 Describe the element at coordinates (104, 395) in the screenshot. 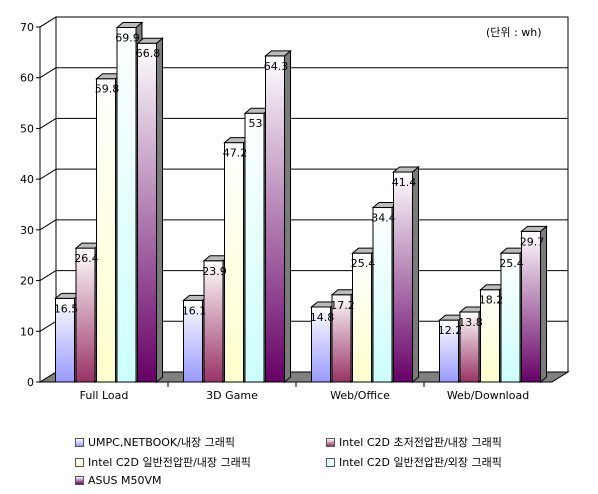

I see `x-category-label: Full Load` at that location.